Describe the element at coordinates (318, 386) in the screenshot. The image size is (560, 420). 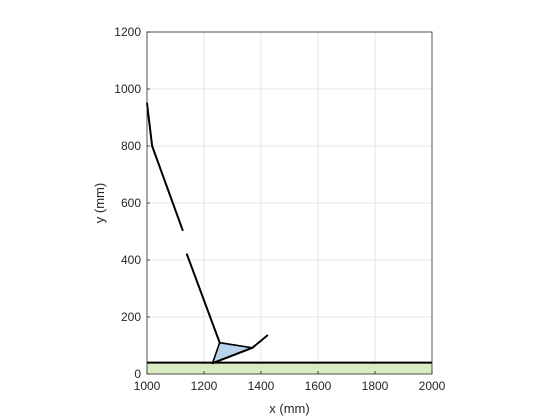
I see `x-tick-label-3: 1600` at that location.